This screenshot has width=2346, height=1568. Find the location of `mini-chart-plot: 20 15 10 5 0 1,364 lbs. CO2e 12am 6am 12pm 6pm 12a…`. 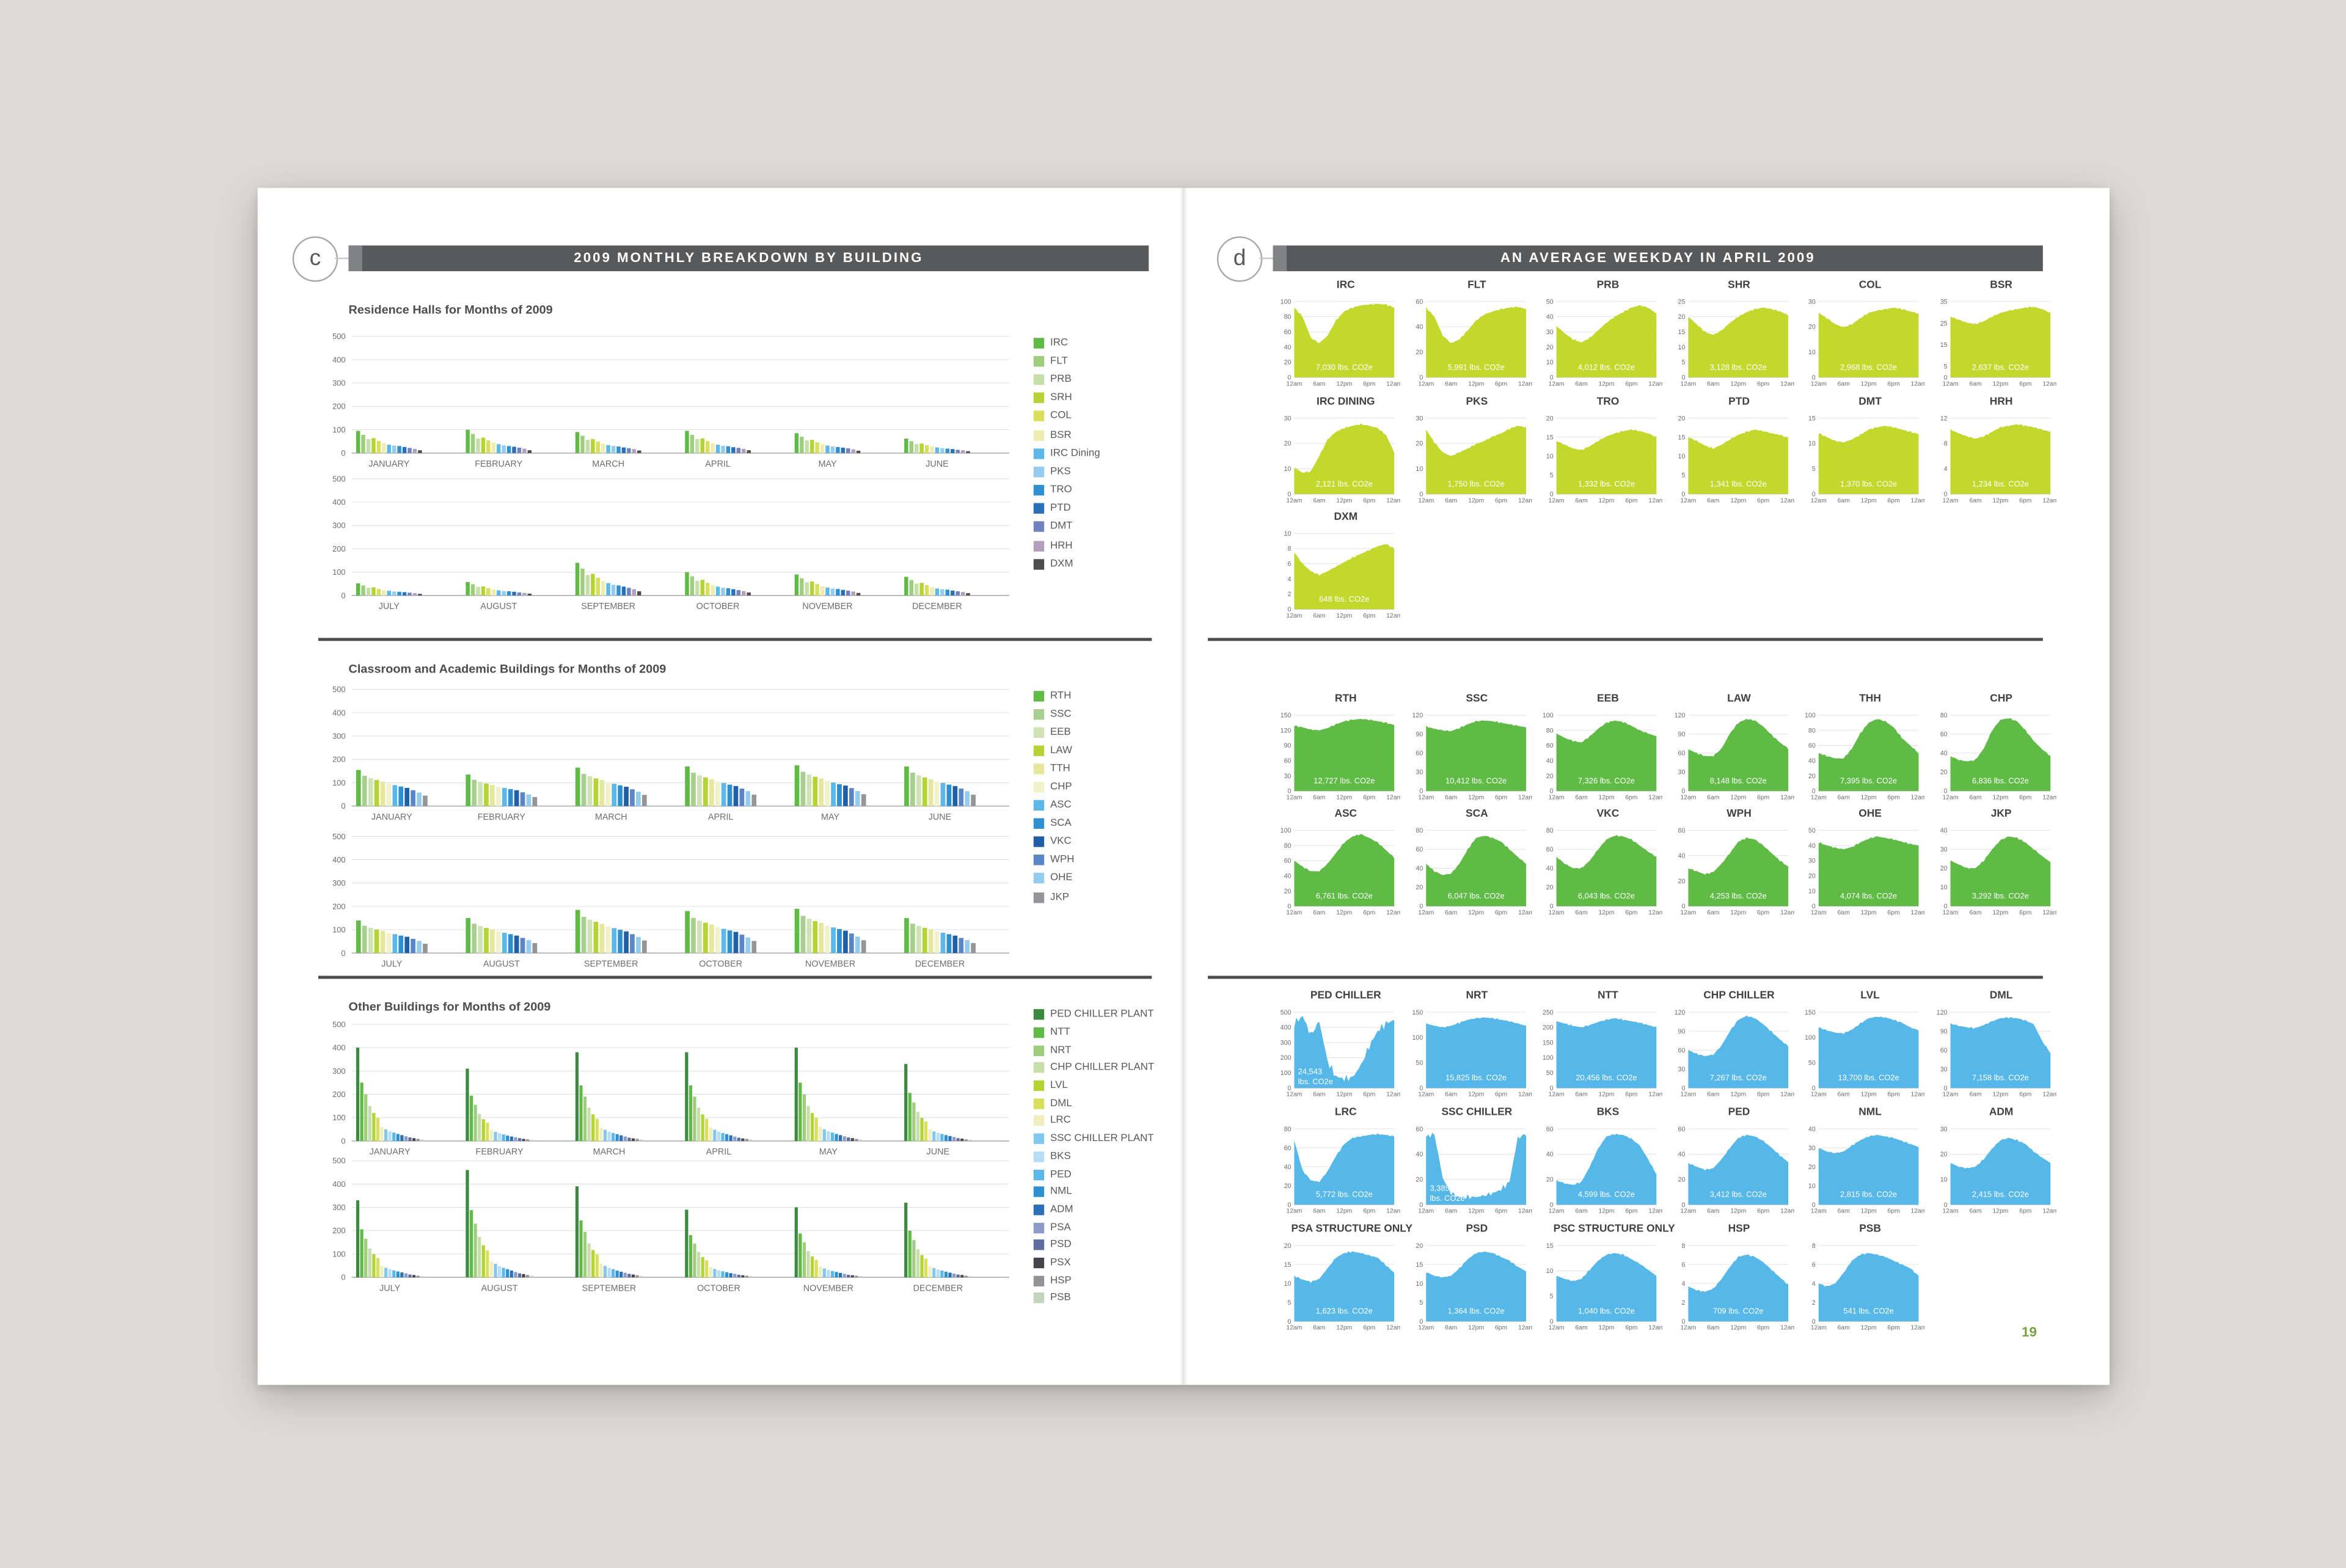

mini-chart-plot: 20 15 10 5 0 1,364 lbs. CO2e 12am 6am 12pm 6pm 12a… is located at coordinates (1473, 1287).